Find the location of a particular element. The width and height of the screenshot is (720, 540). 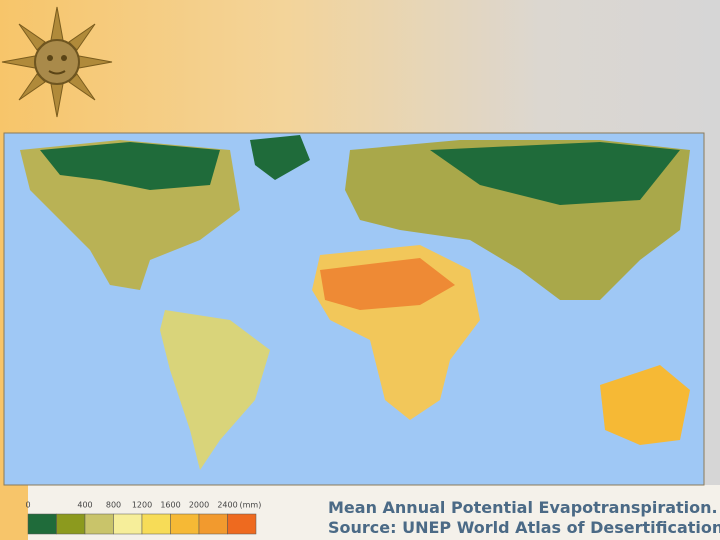

legend-tick-label: 2400 is located at coordinates (227, 505).